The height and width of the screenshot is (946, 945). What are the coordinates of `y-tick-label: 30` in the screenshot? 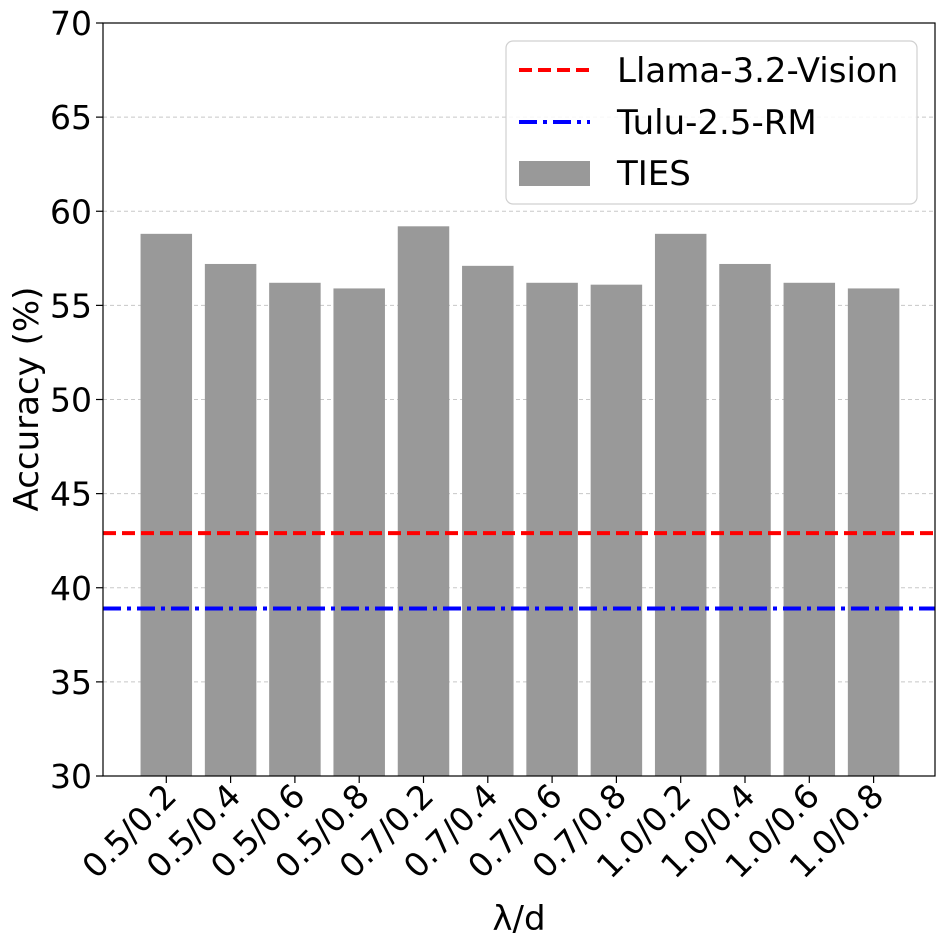 It's located at (71, 776).